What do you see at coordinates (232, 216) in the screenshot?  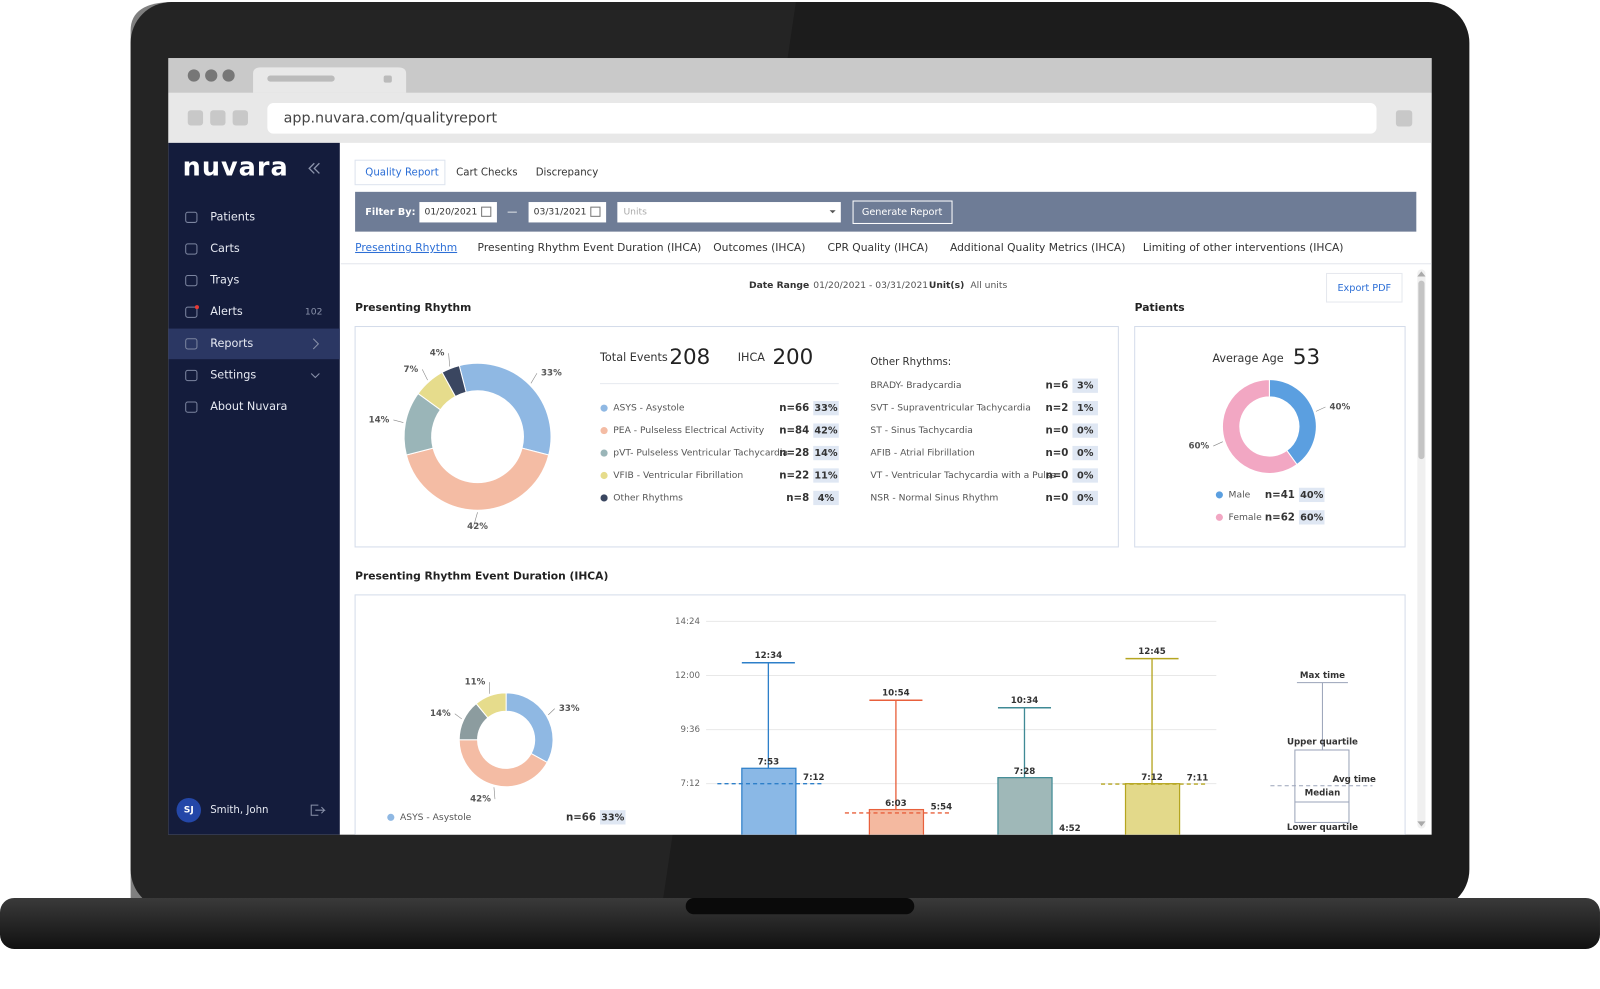 I see `nav-item: Patients` at bounding box center [232, 216].